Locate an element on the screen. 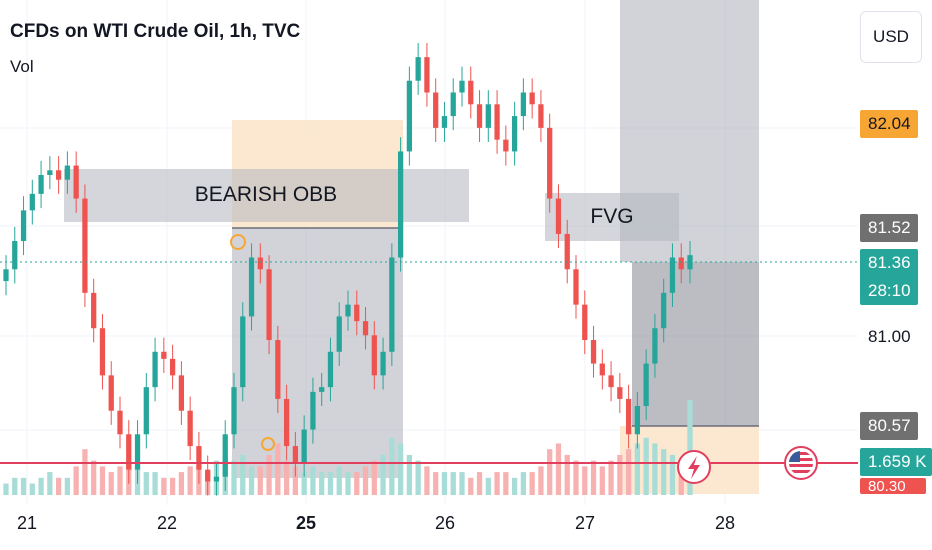  countdown-label: 28:10 is located at coordinates (889, 291).